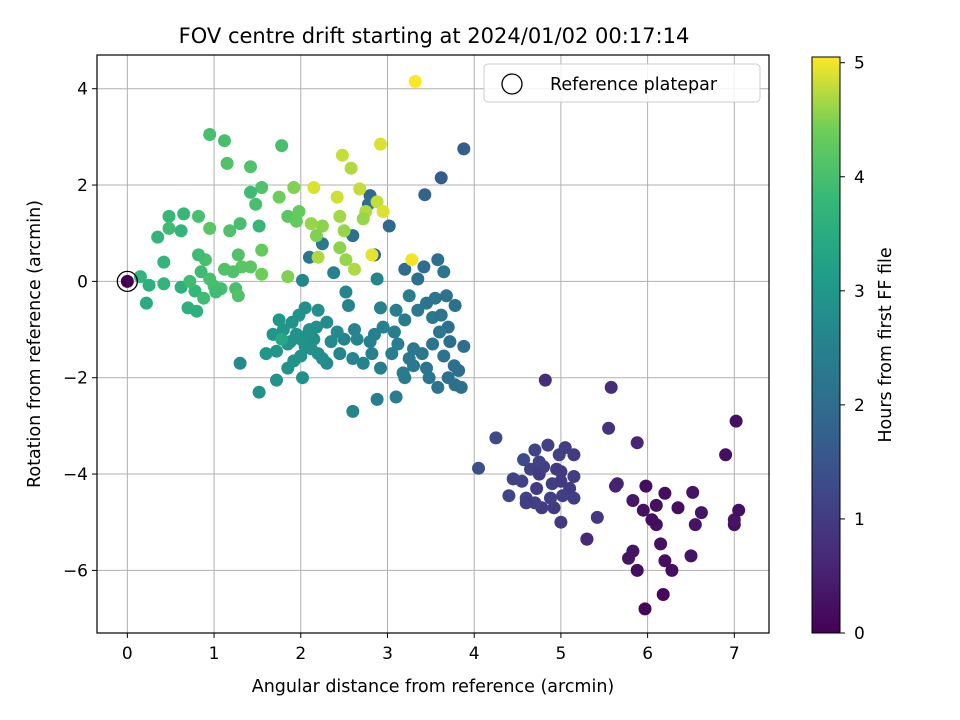  Describe the element at coordinates (300, 654) in the screenshot. I see `x-tick-label: 2` at that location.